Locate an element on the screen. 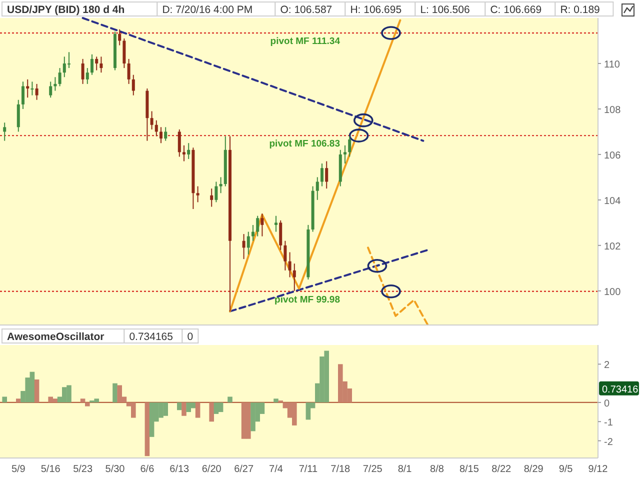 This screenshot has width=640, height=480. x-tick-label: 6/13 is located at coordinates (180, 469).